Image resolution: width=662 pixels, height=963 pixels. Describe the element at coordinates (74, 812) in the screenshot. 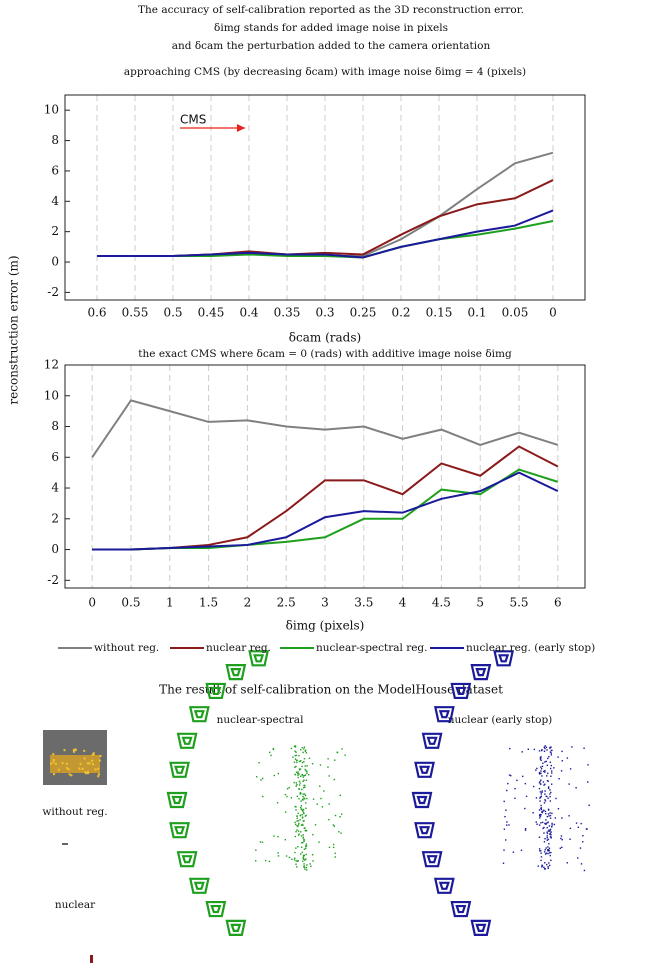

I see `panel-label: without reg.` at that location.